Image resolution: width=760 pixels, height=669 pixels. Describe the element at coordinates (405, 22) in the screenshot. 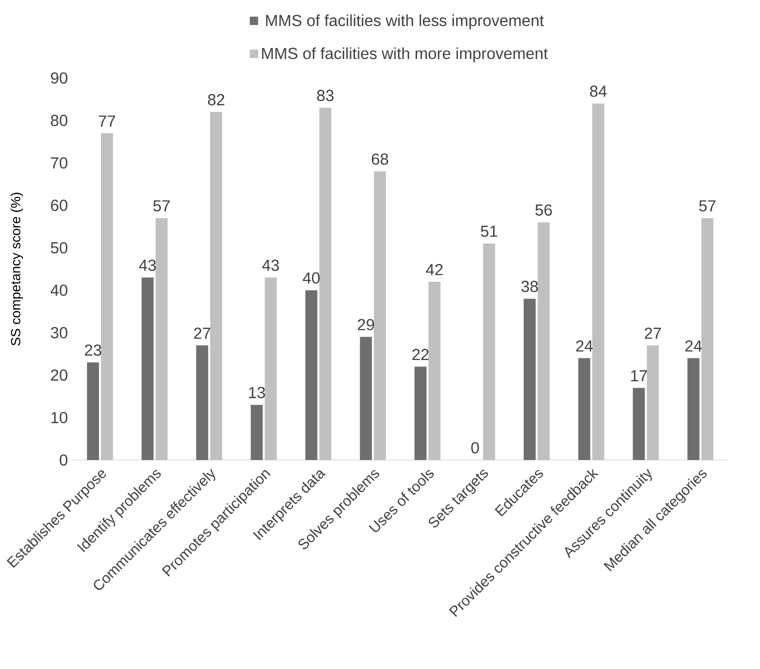

I see `legend-label: MMS of facilities with less improvement` at that location.